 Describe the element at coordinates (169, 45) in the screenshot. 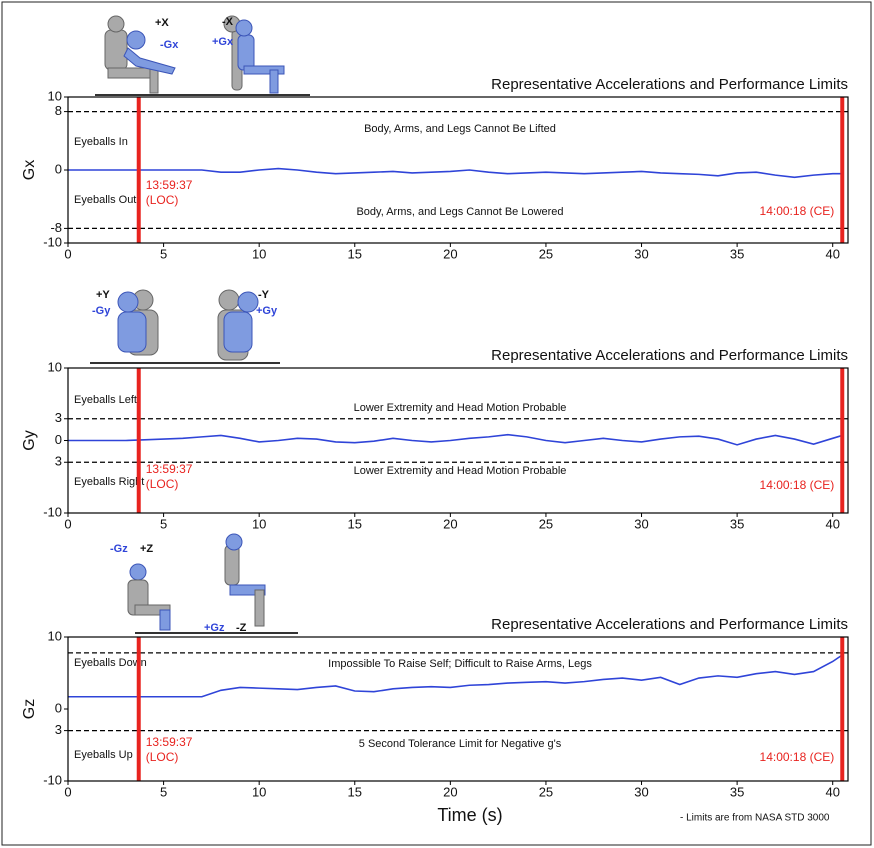

I see `icon-label: -Gx` at that location.